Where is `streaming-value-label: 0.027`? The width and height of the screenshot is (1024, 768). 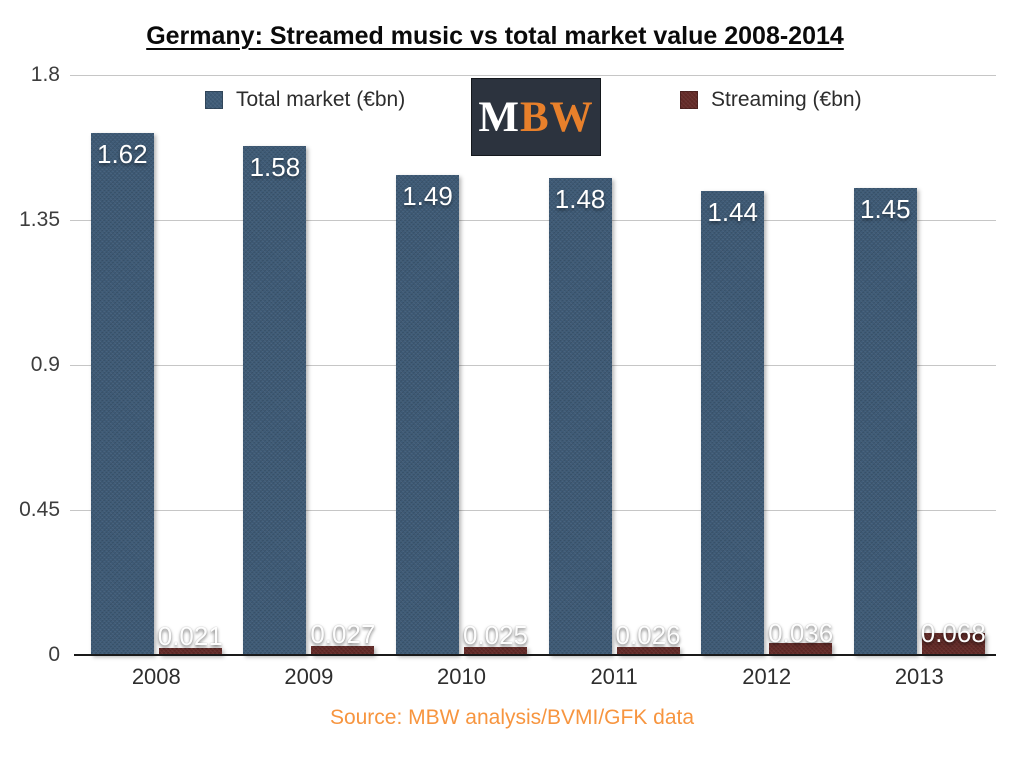
streaming-value-label: 0.027 is located at coordinates (343, 634).